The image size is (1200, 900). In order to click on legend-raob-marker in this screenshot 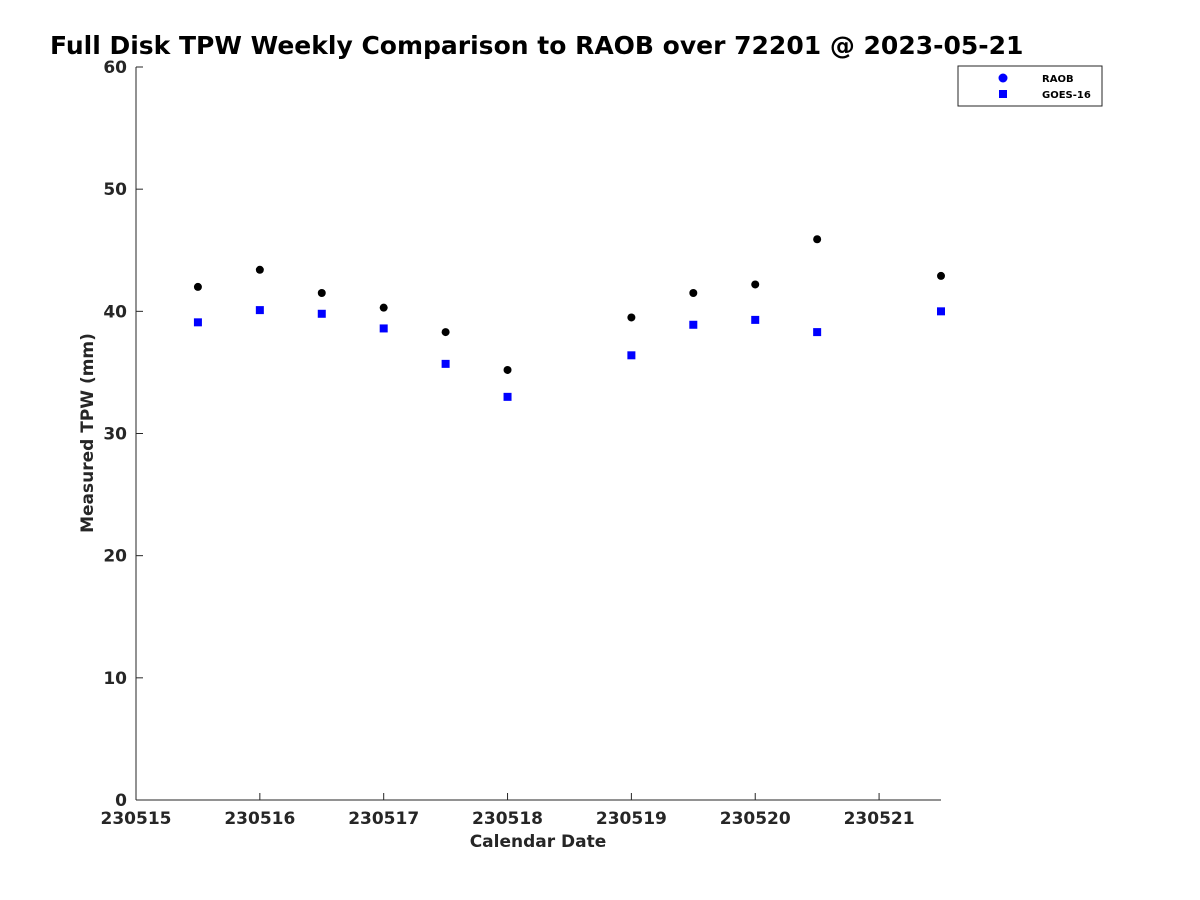, I will do `click(1003, 78)`.